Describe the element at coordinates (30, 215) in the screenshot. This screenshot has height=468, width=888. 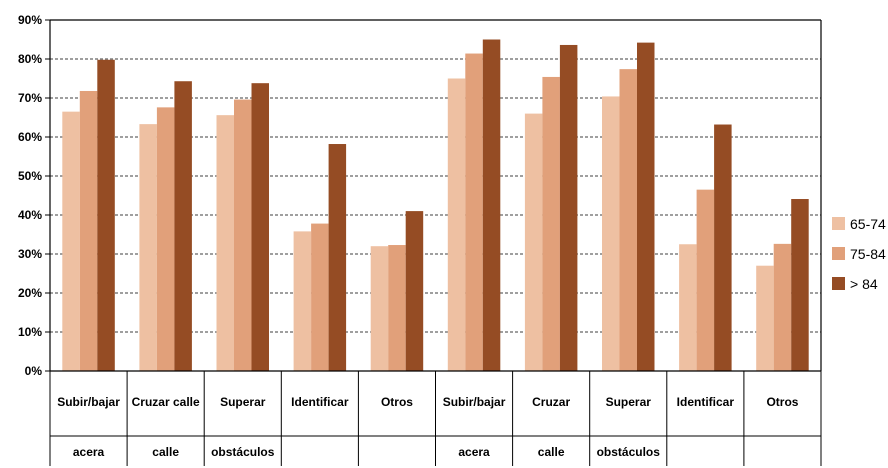
I see `y-tick-label: 40%` at that location.